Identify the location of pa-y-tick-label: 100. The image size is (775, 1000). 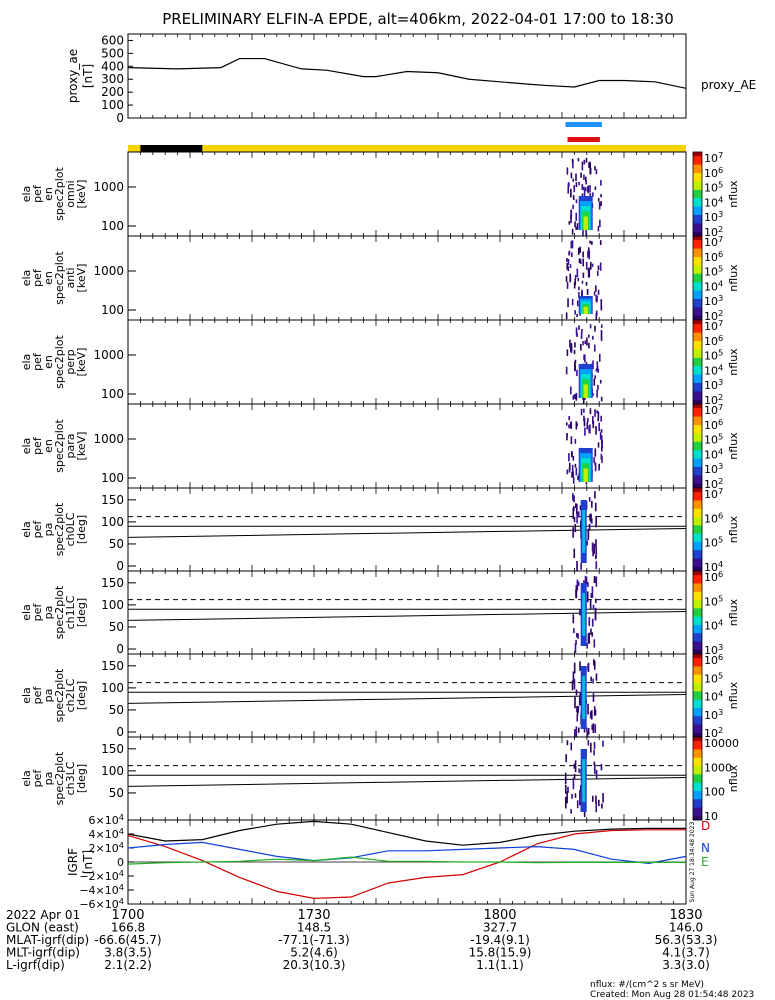
(112, 522).